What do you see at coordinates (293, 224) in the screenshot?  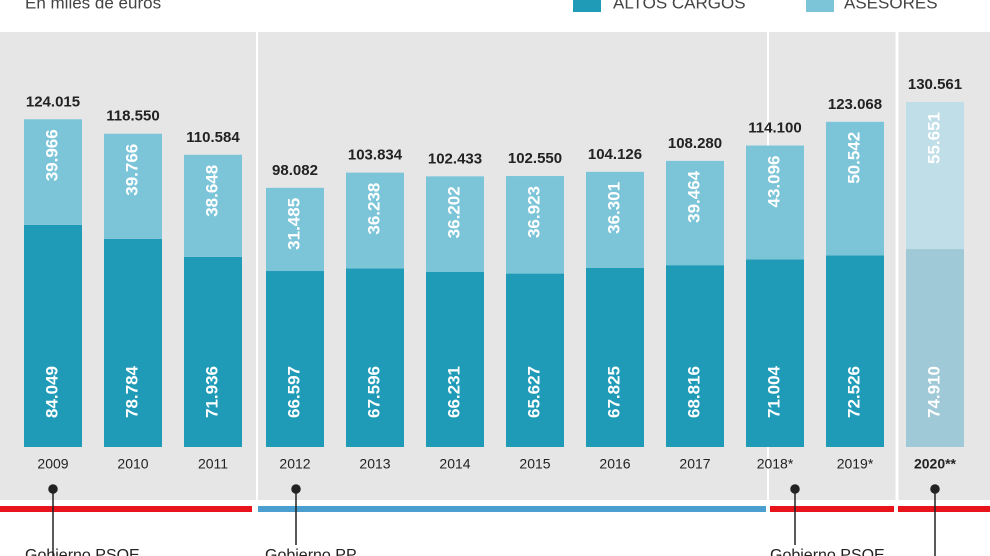 I see `value-label: 31.485` at bounding box center [293, 224].